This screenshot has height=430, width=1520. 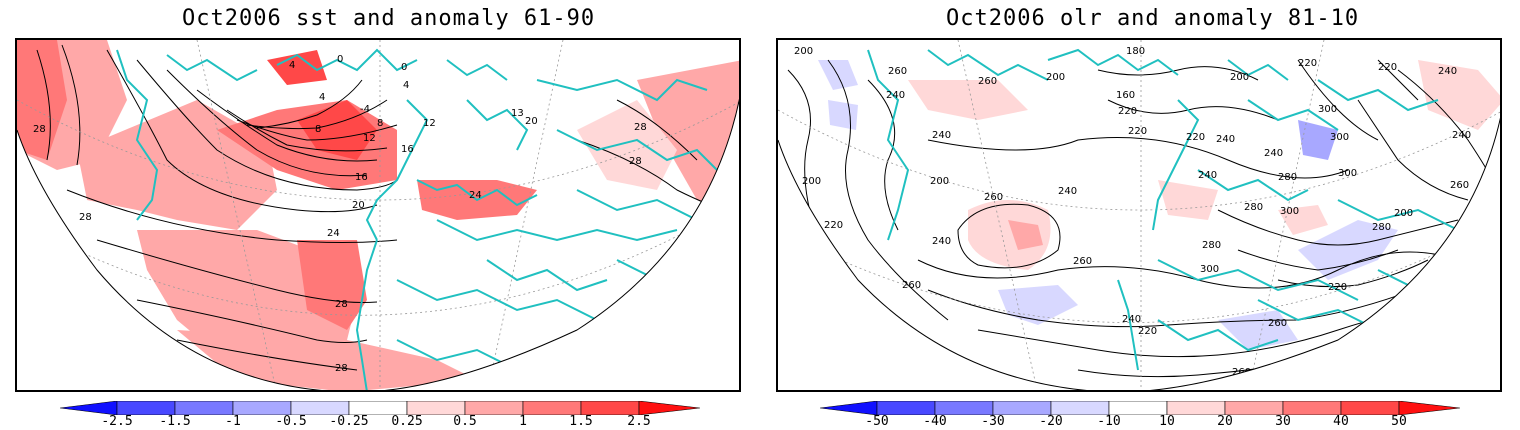 What do you see at coordinates (1167, 421) in the screenshot?
I see `right-cb-label: 10` at bounding box center [1167, 421].